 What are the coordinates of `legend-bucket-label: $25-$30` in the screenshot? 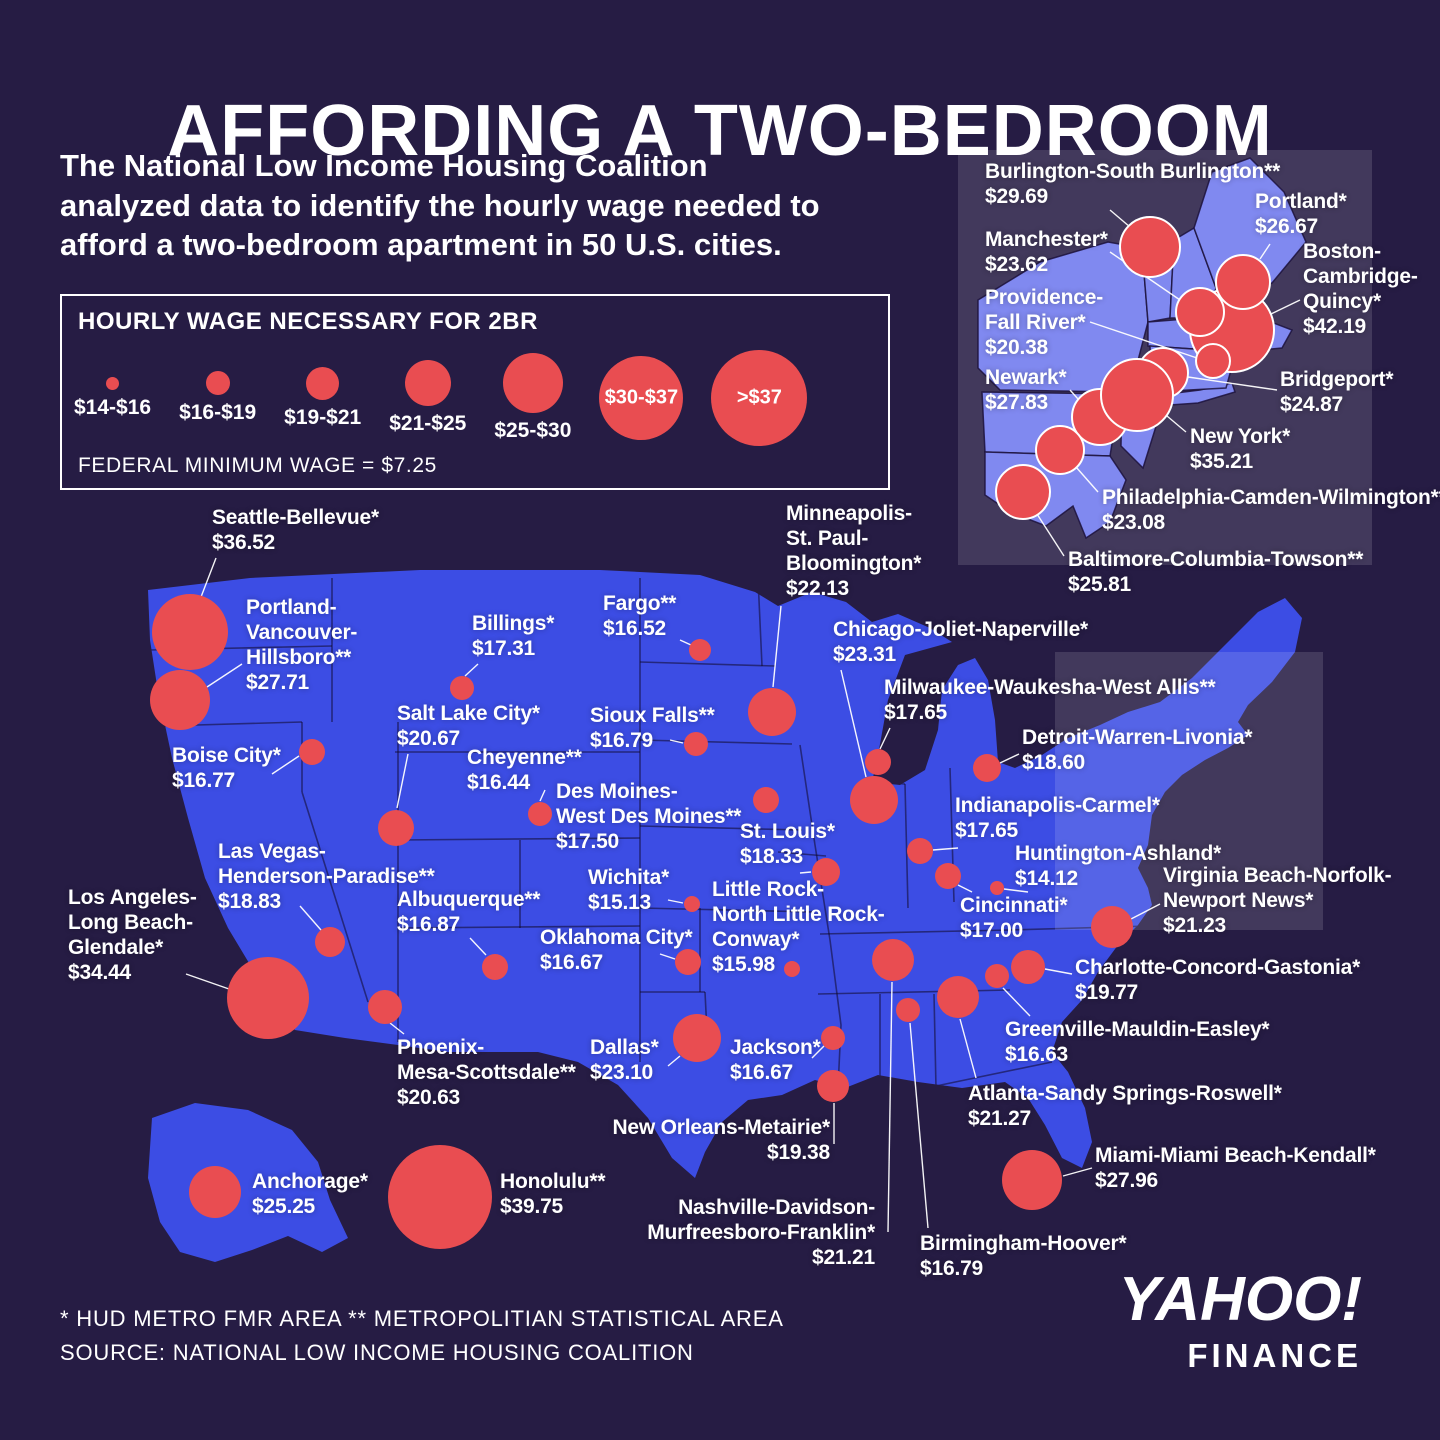 It's located at (533, 430).